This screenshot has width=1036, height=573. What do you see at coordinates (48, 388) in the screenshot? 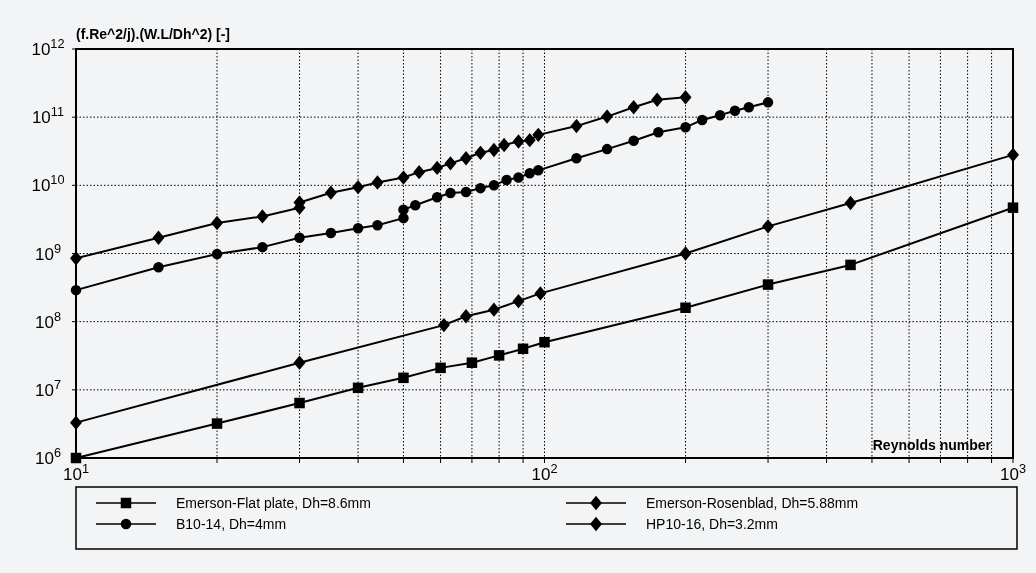
I see `y-tick-label: 10$^{7}$` at bounding box center [48, 388].